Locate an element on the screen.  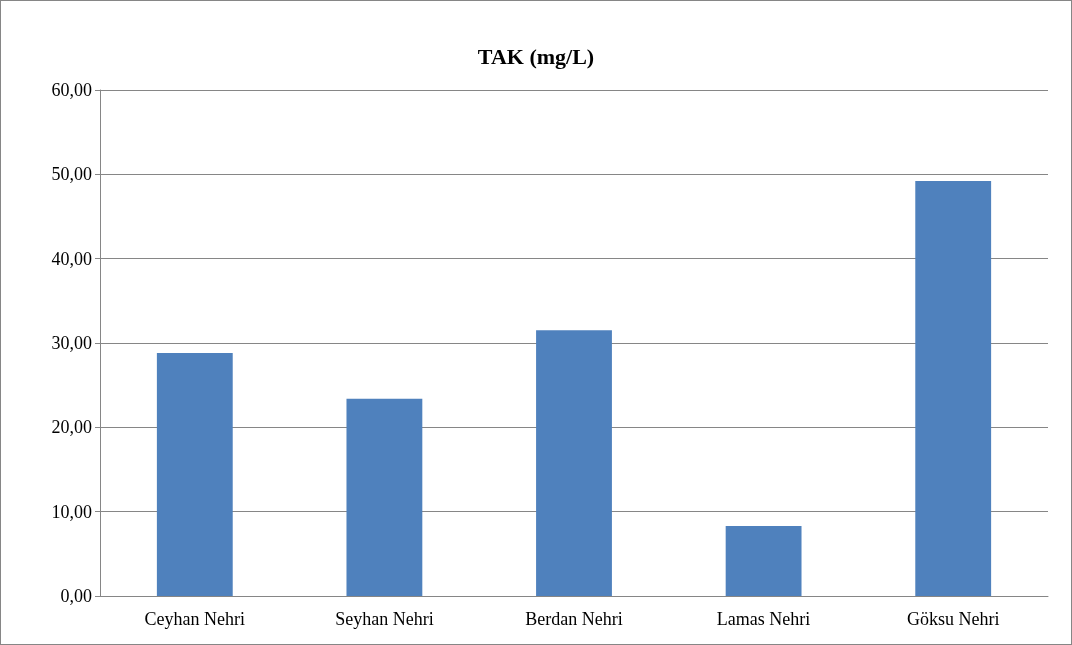
chart-title: TAK (mg/L) is located at coordinates (536, 56).